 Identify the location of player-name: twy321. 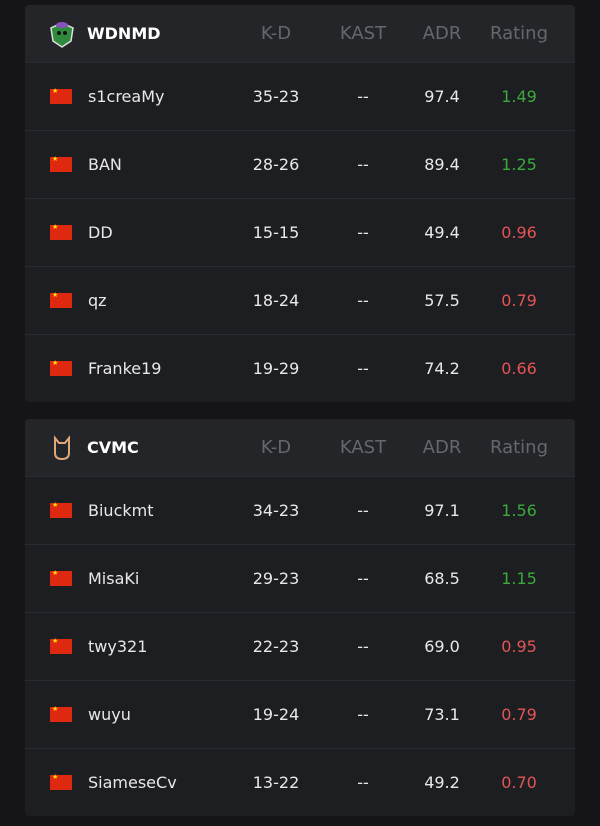
(118, 646).